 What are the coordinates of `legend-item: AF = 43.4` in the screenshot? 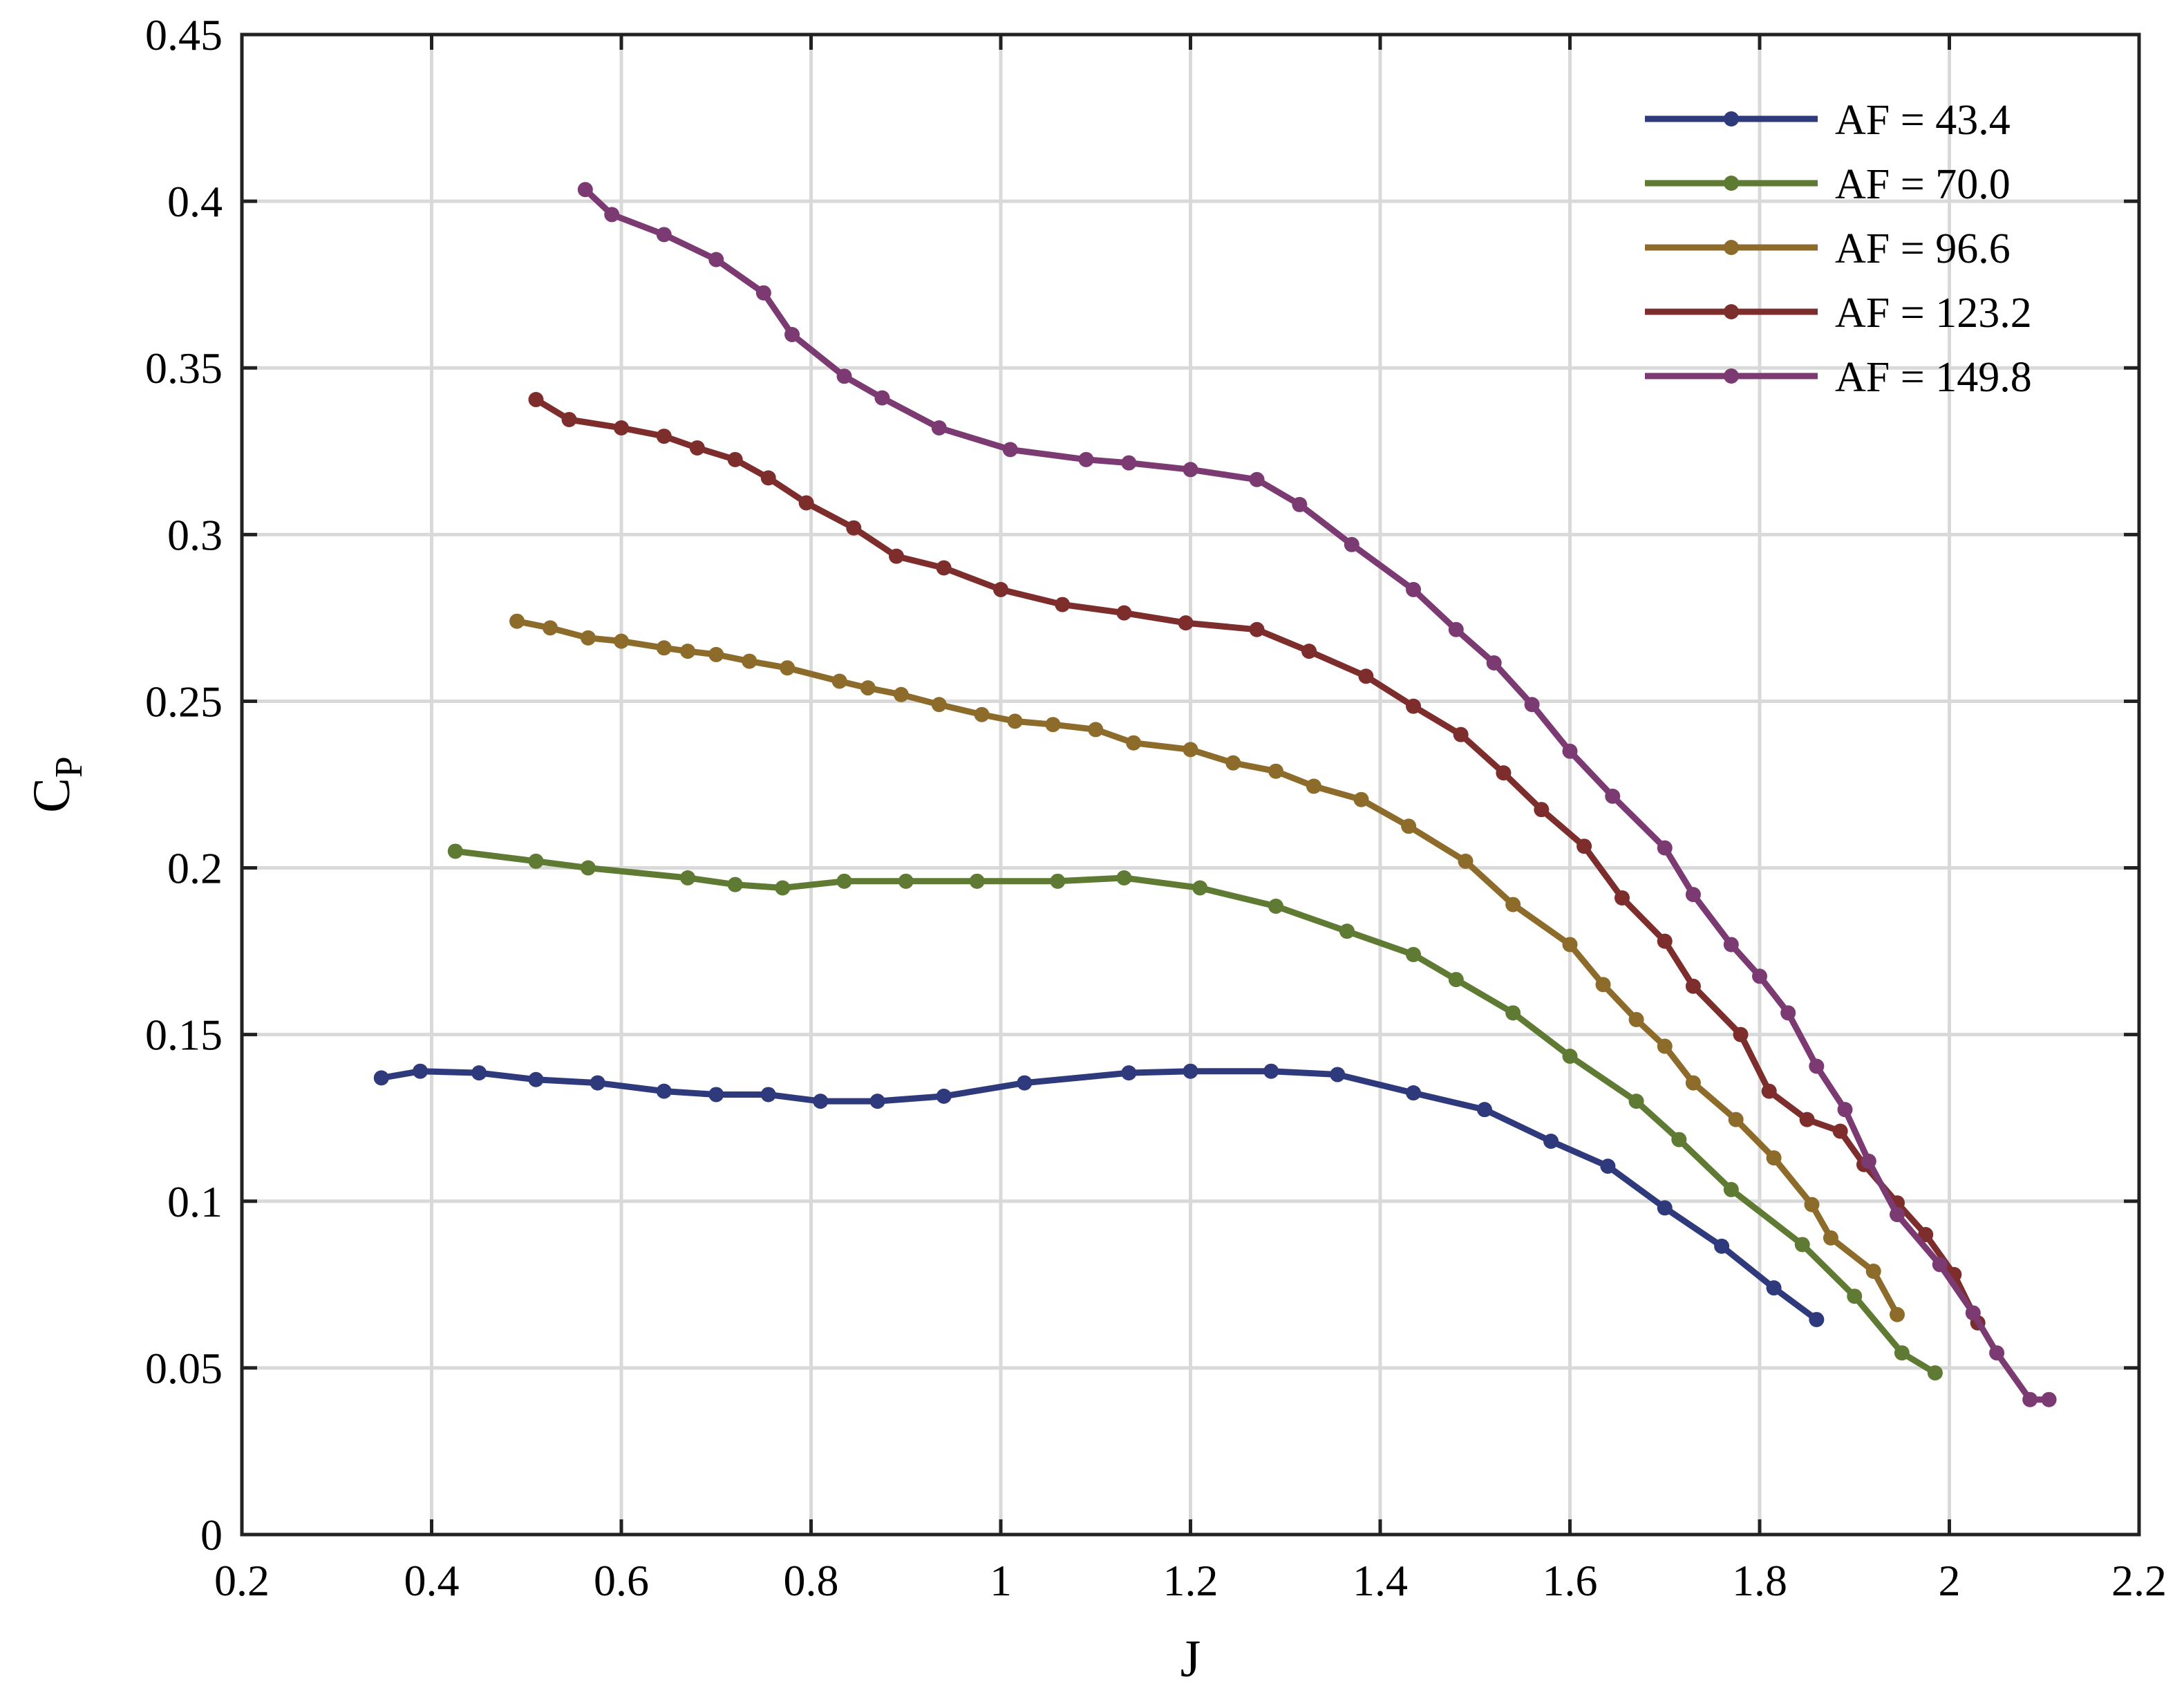 It's located at (1828, 121).